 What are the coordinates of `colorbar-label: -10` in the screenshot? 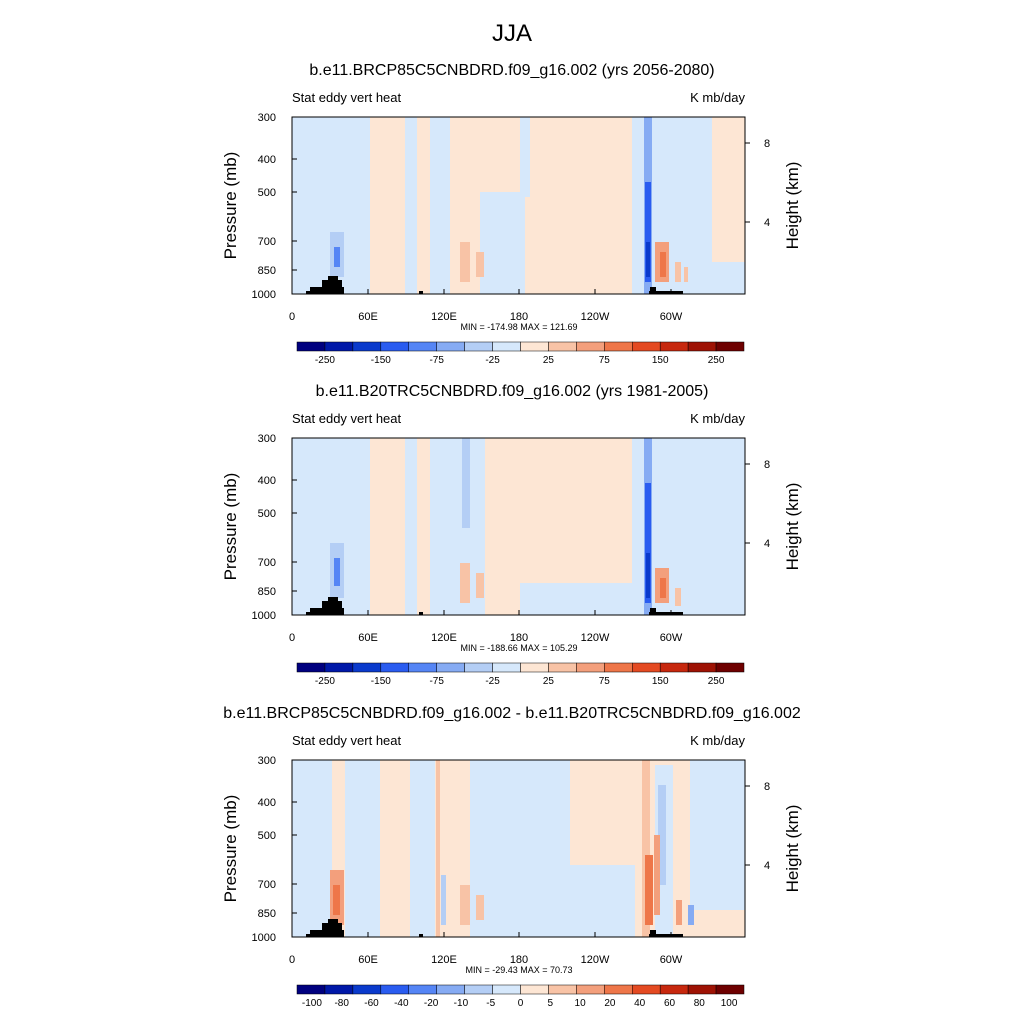 It's located at (461, 1003).